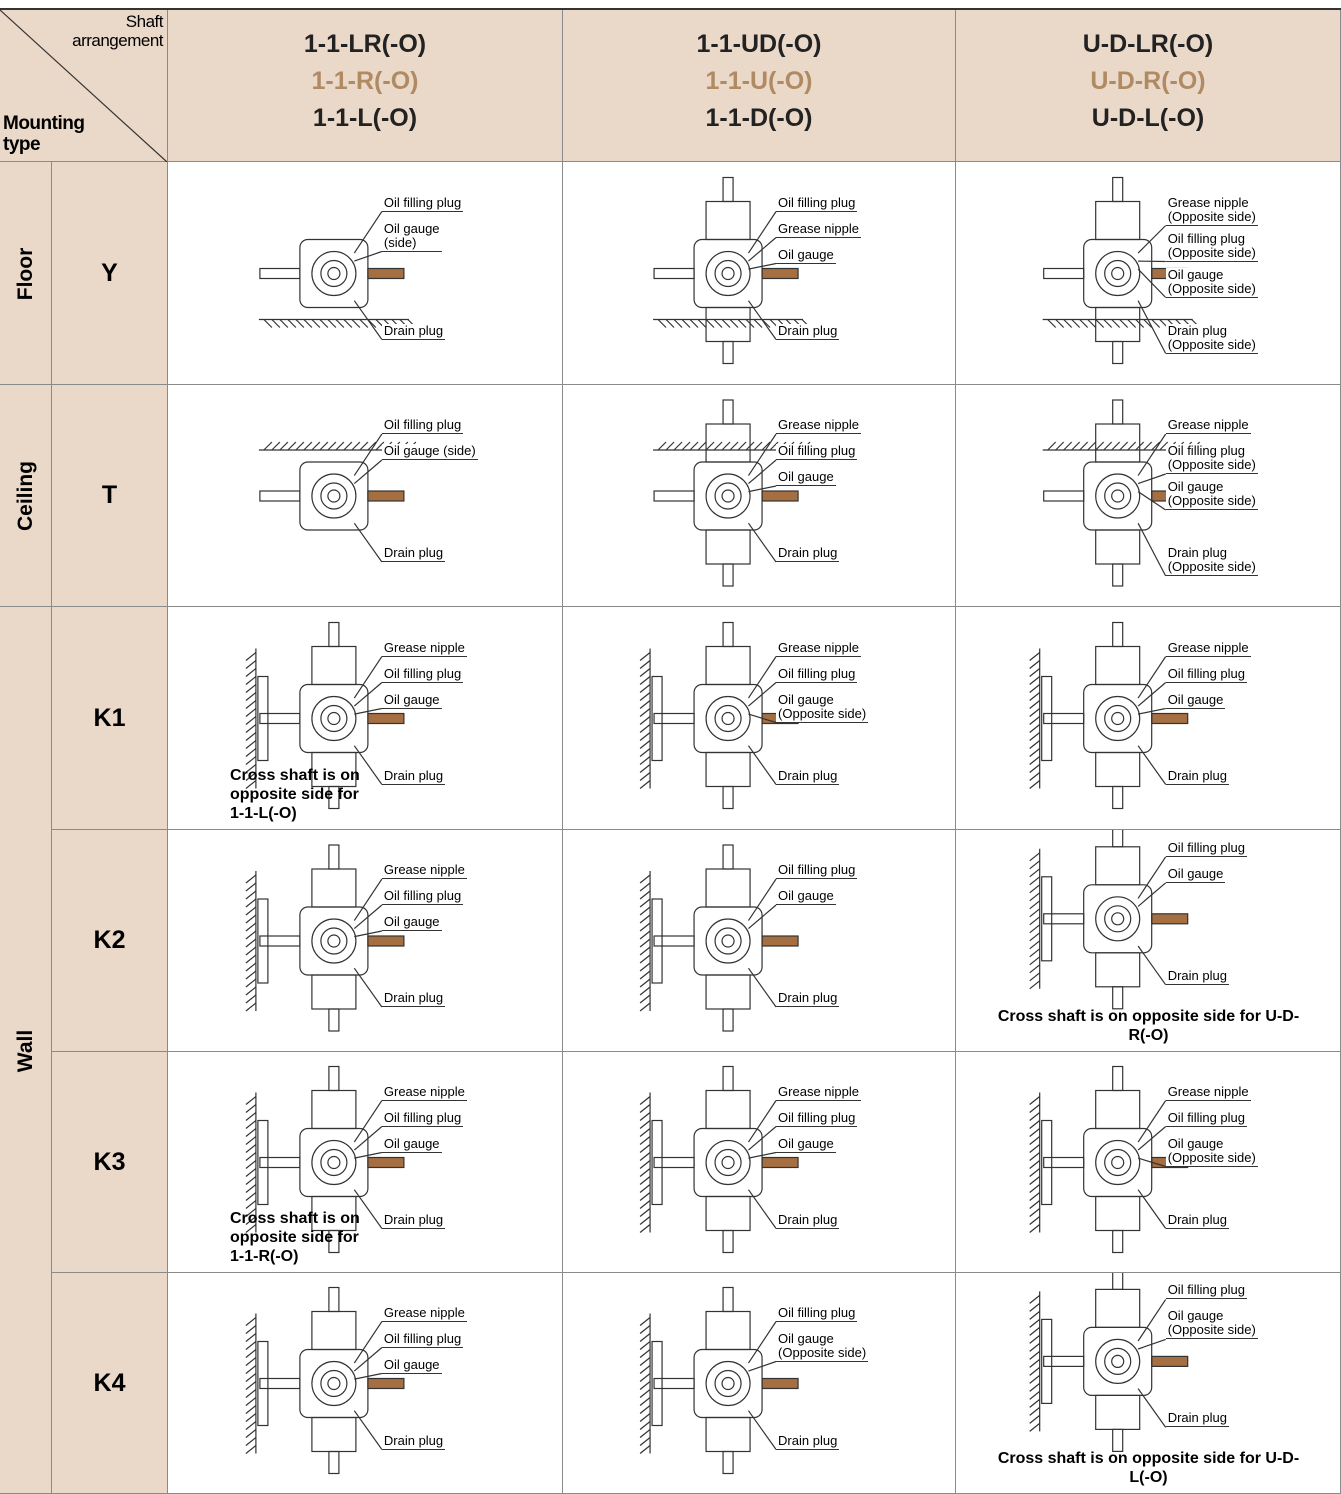 The height and width of the screenshot is (1494, 1341). Describe the element at coordinates (400, 242) in the screenshot. I see `callout-sub: (side)` at that location.